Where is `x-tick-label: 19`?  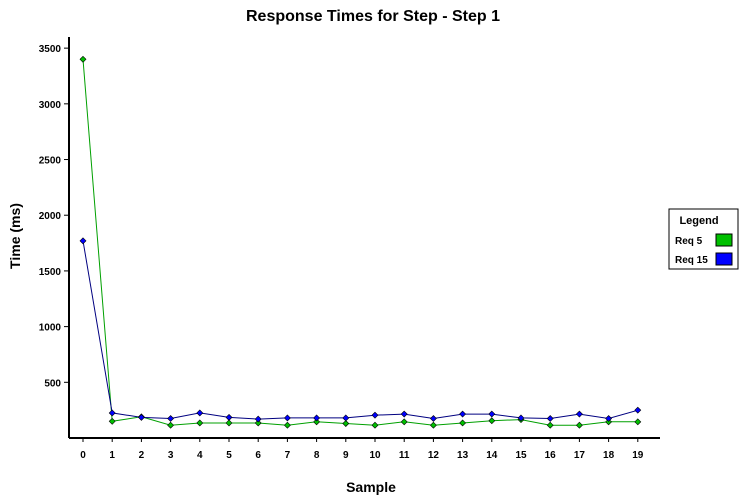
x-tick-label: 19 is located at coordinates (638, 455).